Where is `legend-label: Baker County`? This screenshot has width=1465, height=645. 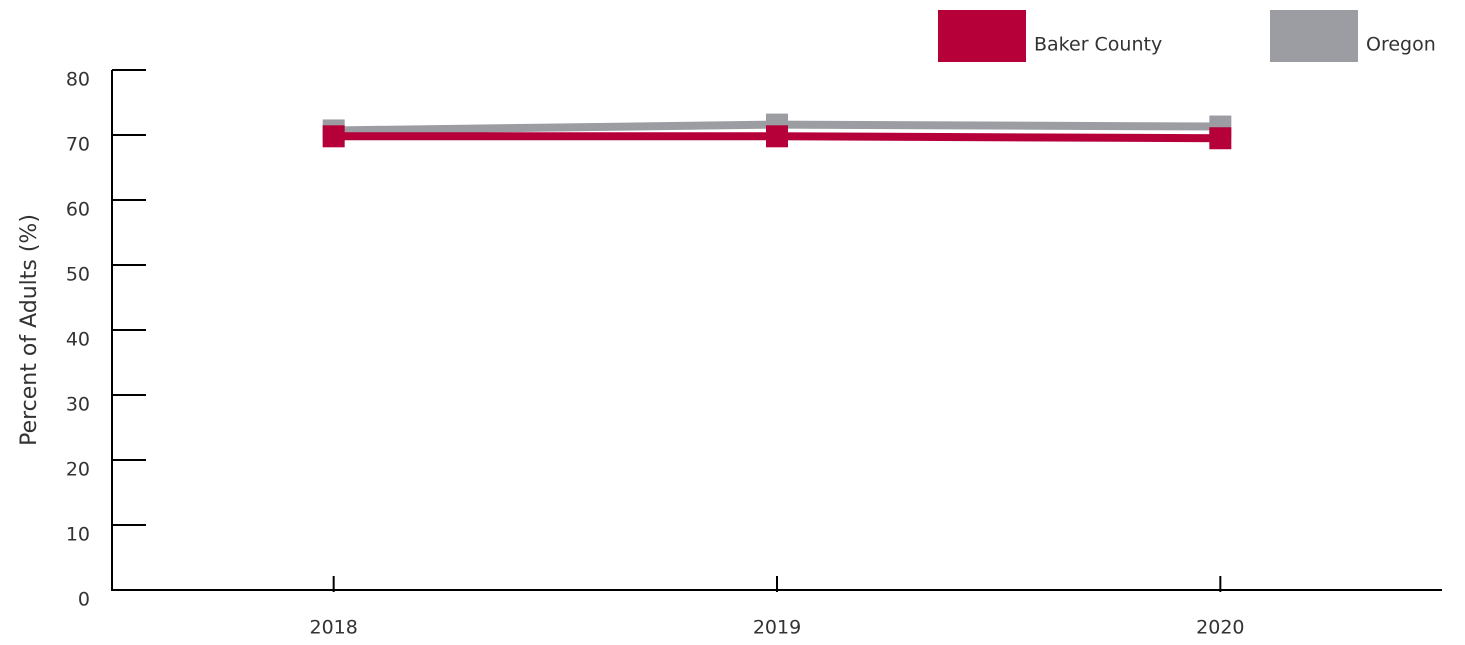
legend-label: Baker County is located at coordinates (1098, 45).